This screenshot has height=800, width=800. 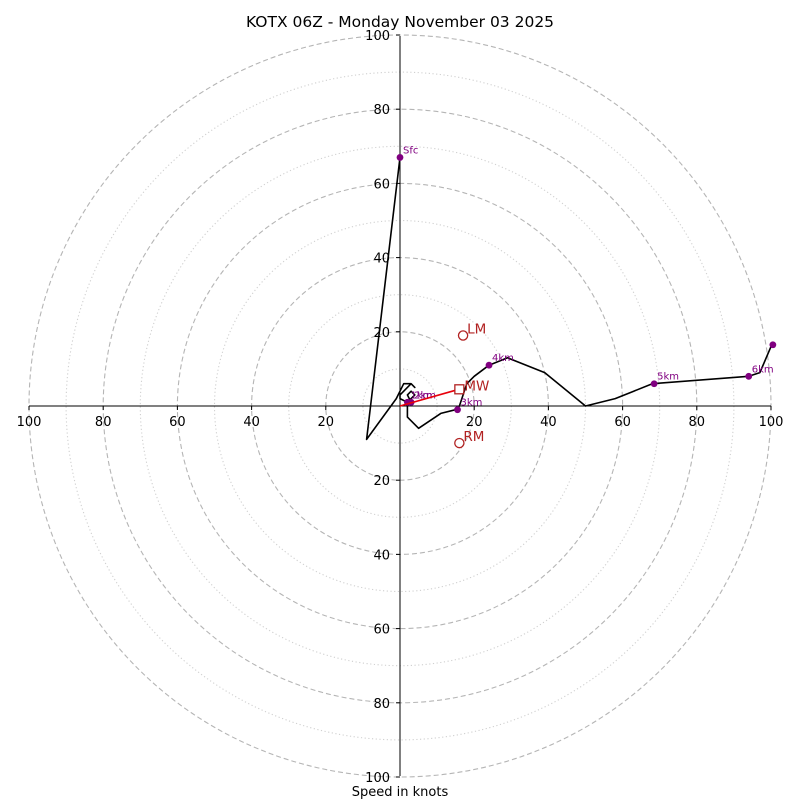 I want to click on left-mover-marker, so click(x=463, y=335).